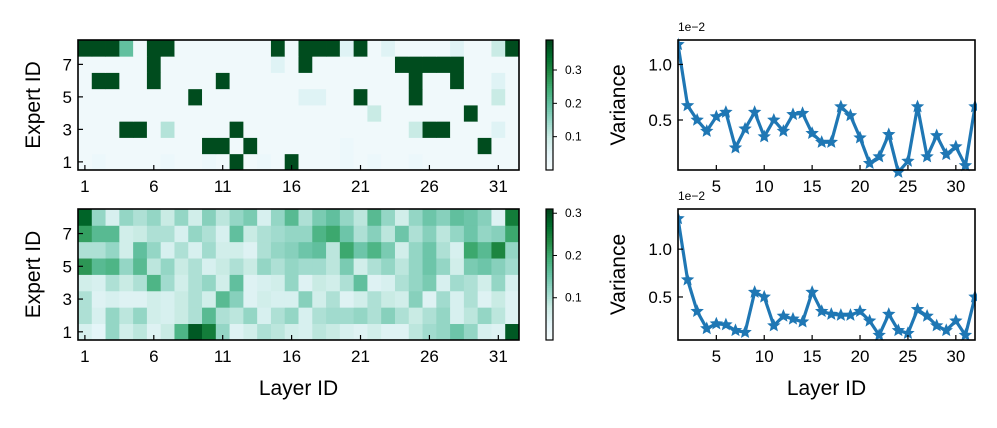  Describe the element at coordinates (549, 105) in the screenshot. I see `colorbar-frame` at that location.